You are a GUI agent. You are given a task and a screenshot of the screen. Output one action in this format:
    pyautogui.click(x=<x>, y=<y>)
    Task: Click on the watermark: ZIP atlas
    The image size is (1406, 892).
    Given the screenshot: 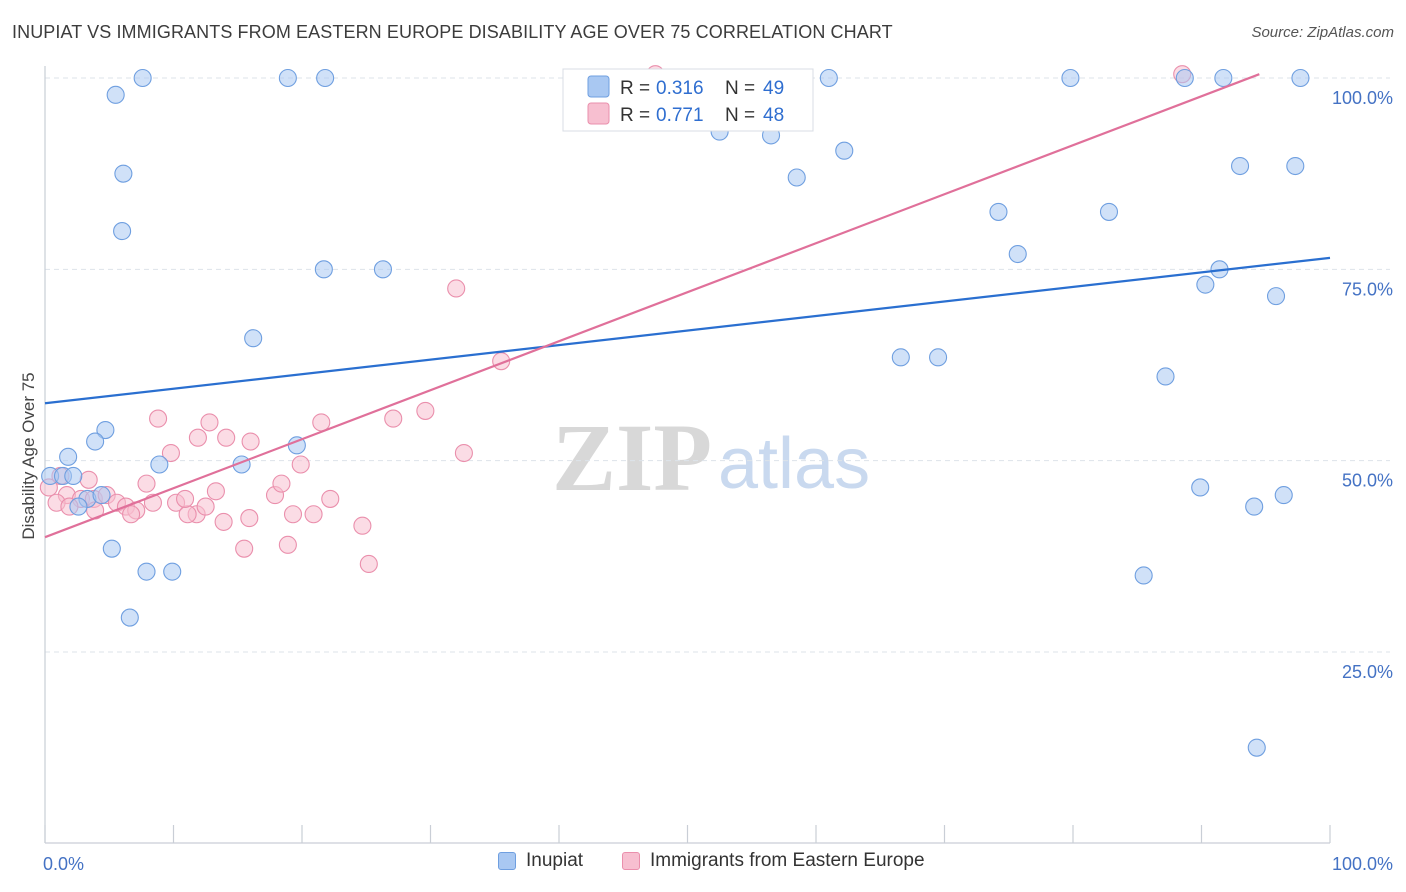 What is the action you would take?
    pyautogui.click(x=711, y=457)
    